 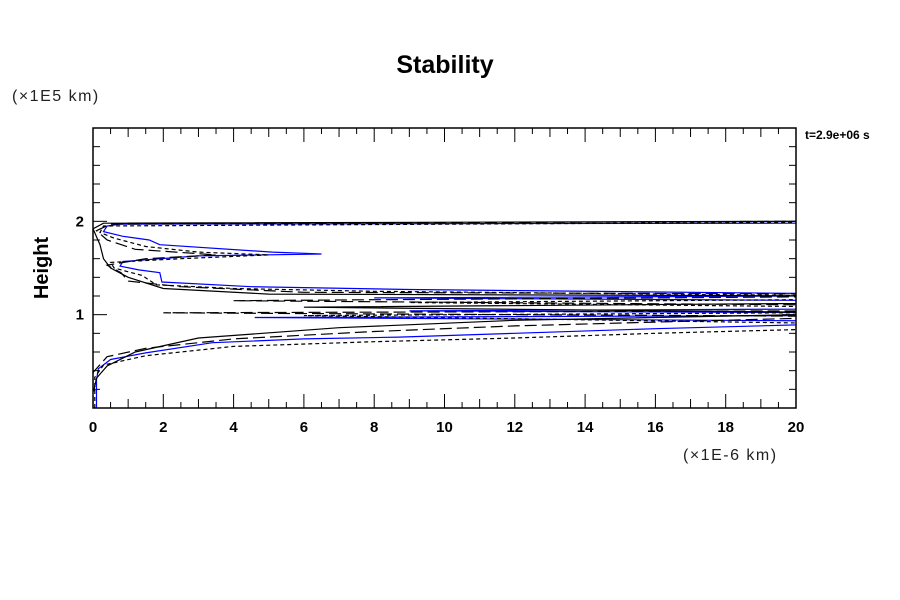 I want to click on time-annotation: t=2.9e+06 s, so click(x=837, y=135).